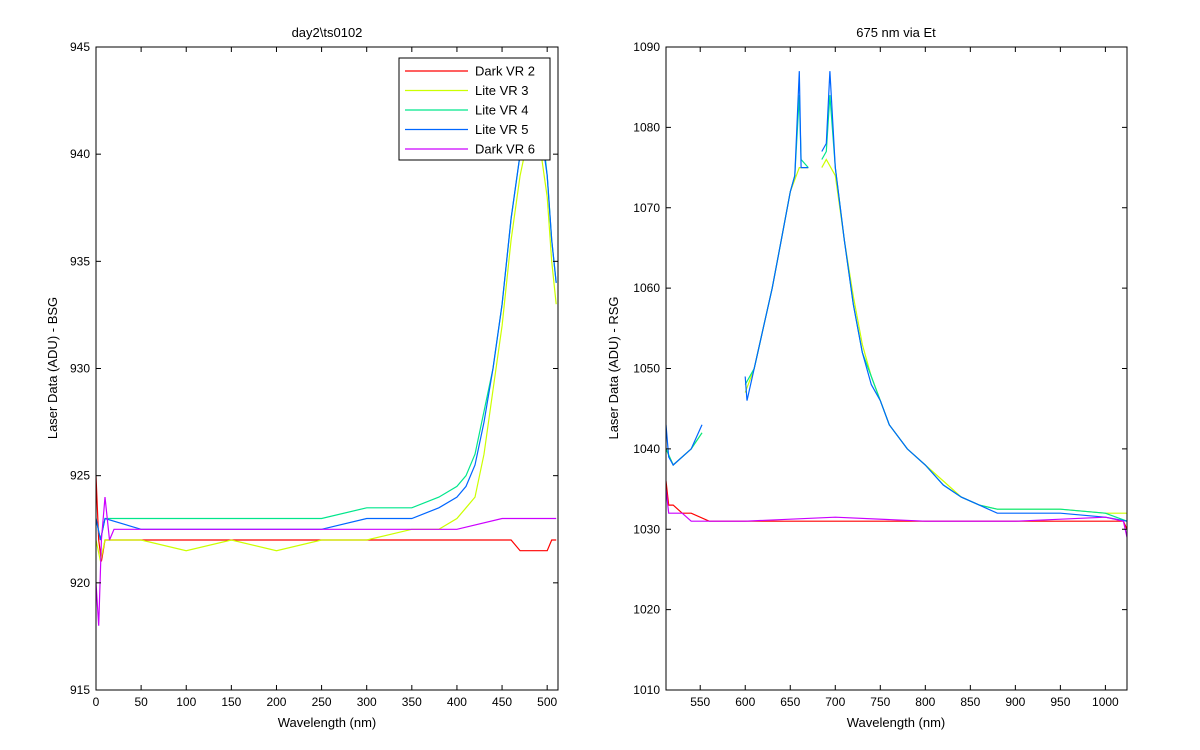 Image resolution: width=1200 pixels, height=750 pixels. Describe the element at coordinates (1015, 702) in the screenshot. I see `x-tick-label: 900` at that location.